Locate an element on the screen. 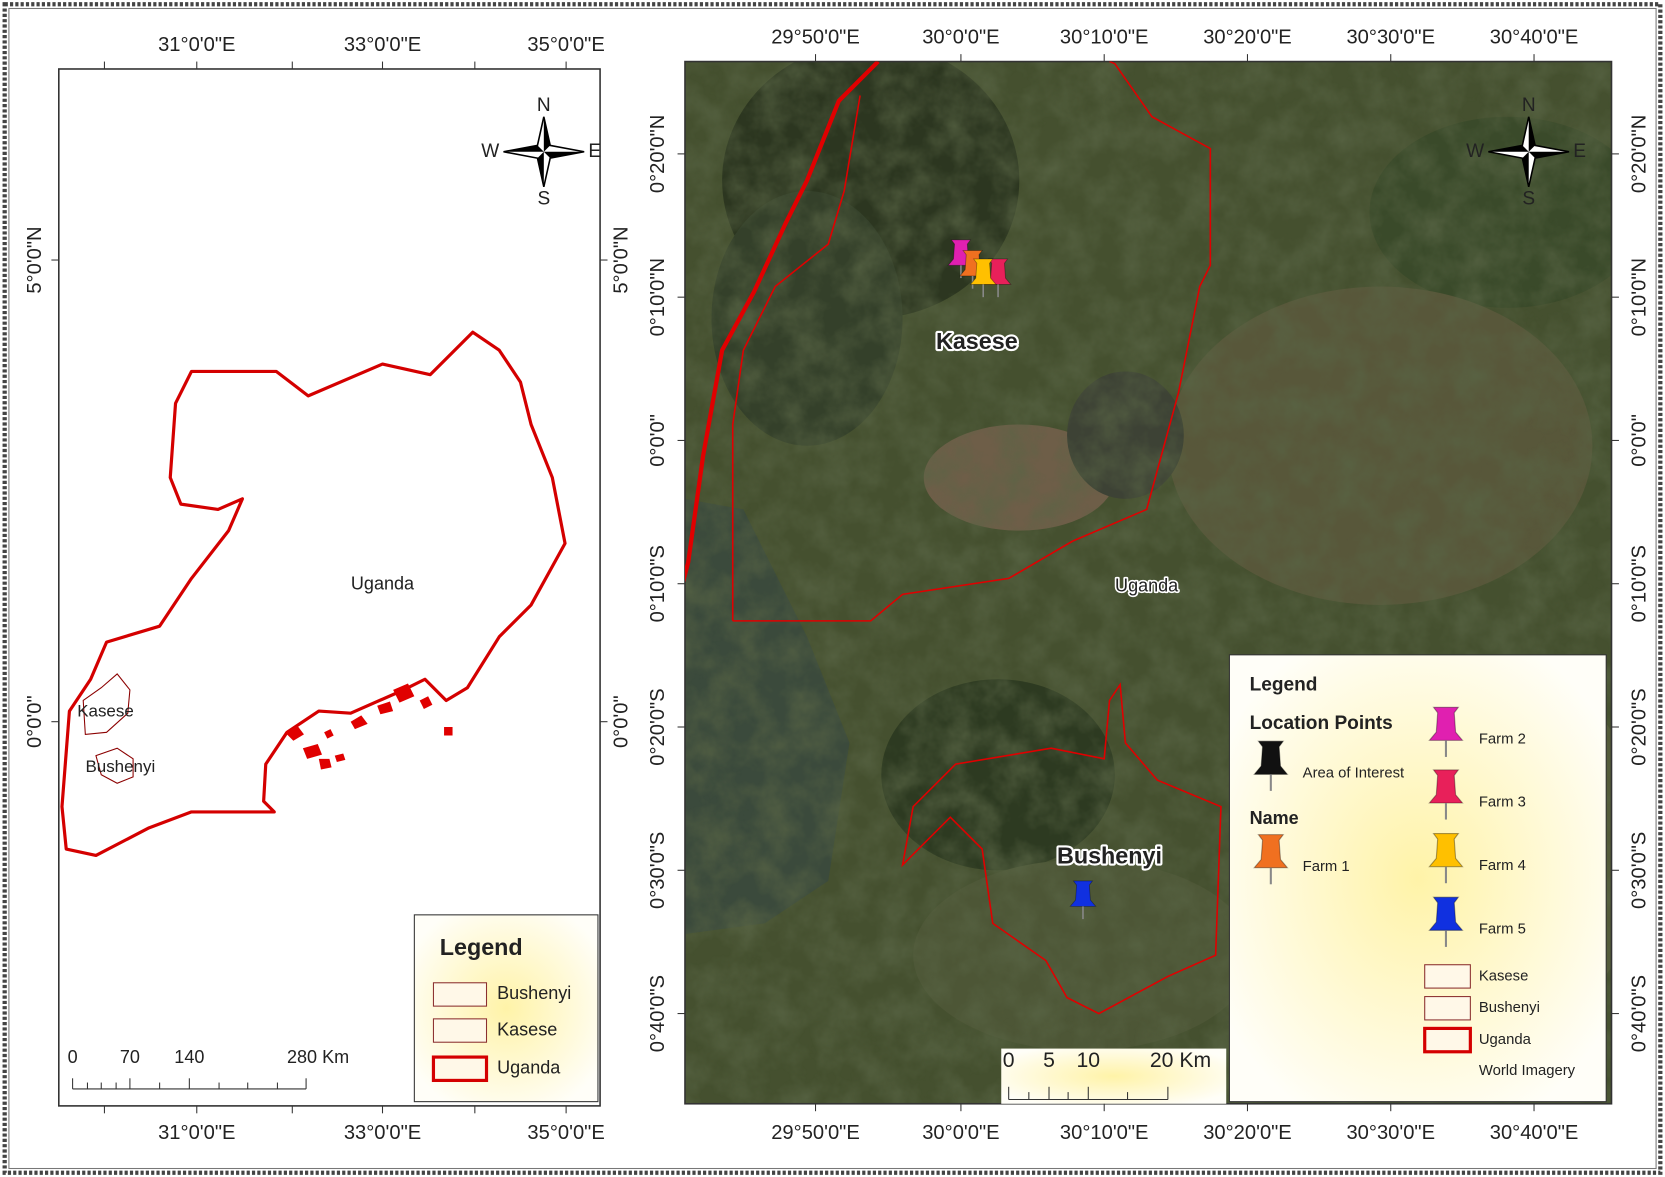 The width and height of the screenshot is (1665, 1177). scale-label: 70 is located at coordinates (130, 1057).